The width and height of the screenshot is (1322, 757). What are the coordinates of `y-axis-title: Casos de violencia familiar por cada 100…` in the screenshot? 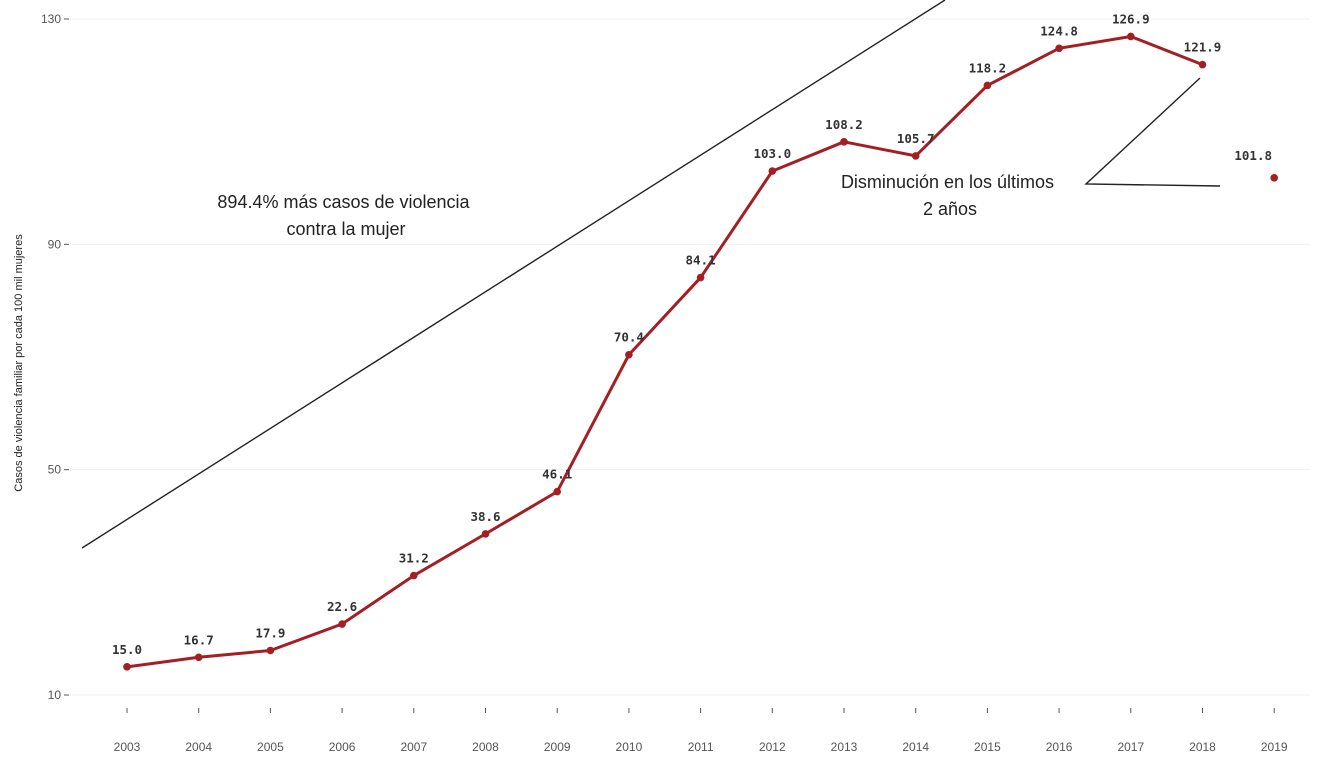 It's located at (19, 363).